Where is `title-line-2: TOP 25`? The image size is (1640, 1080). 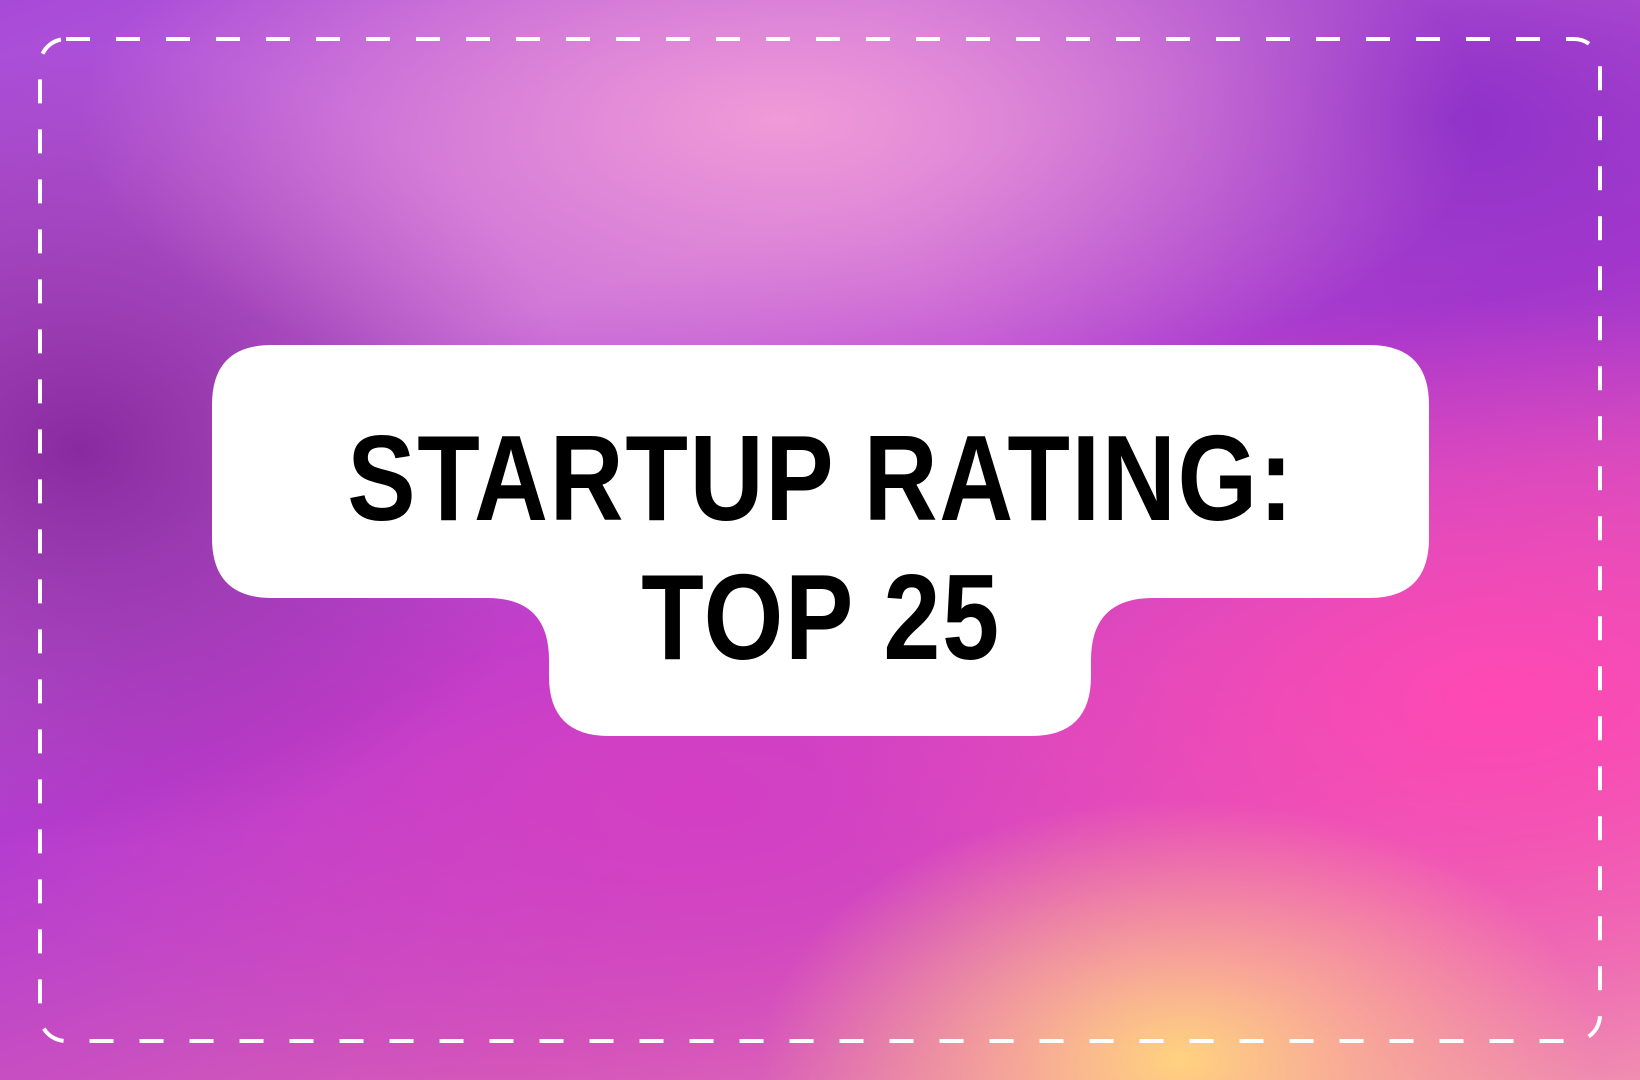
title-line-2: TOP 25 is located at coordinates (820, 617).